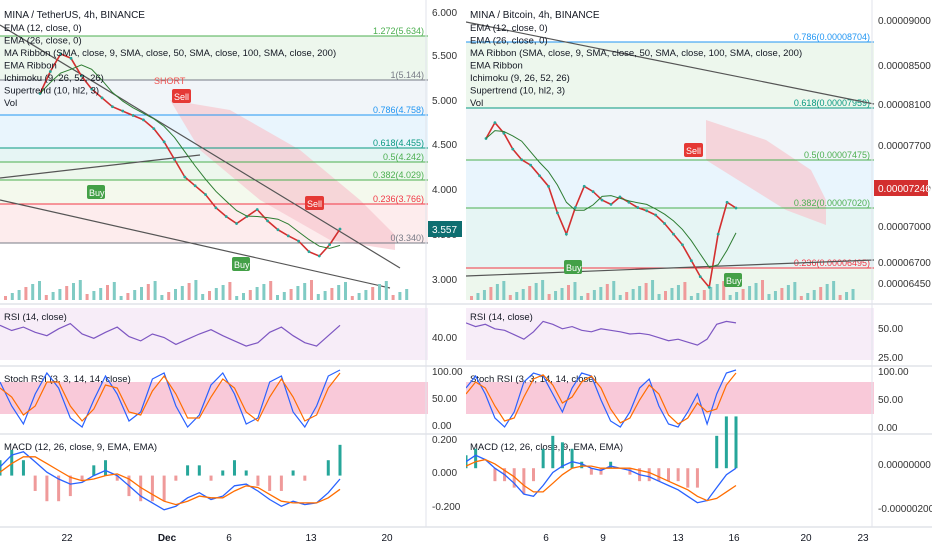 Image resolution: width=932 pixels, height=550 pixels. I want to click on macd-tick: -0.00000200, so click(905, 509).